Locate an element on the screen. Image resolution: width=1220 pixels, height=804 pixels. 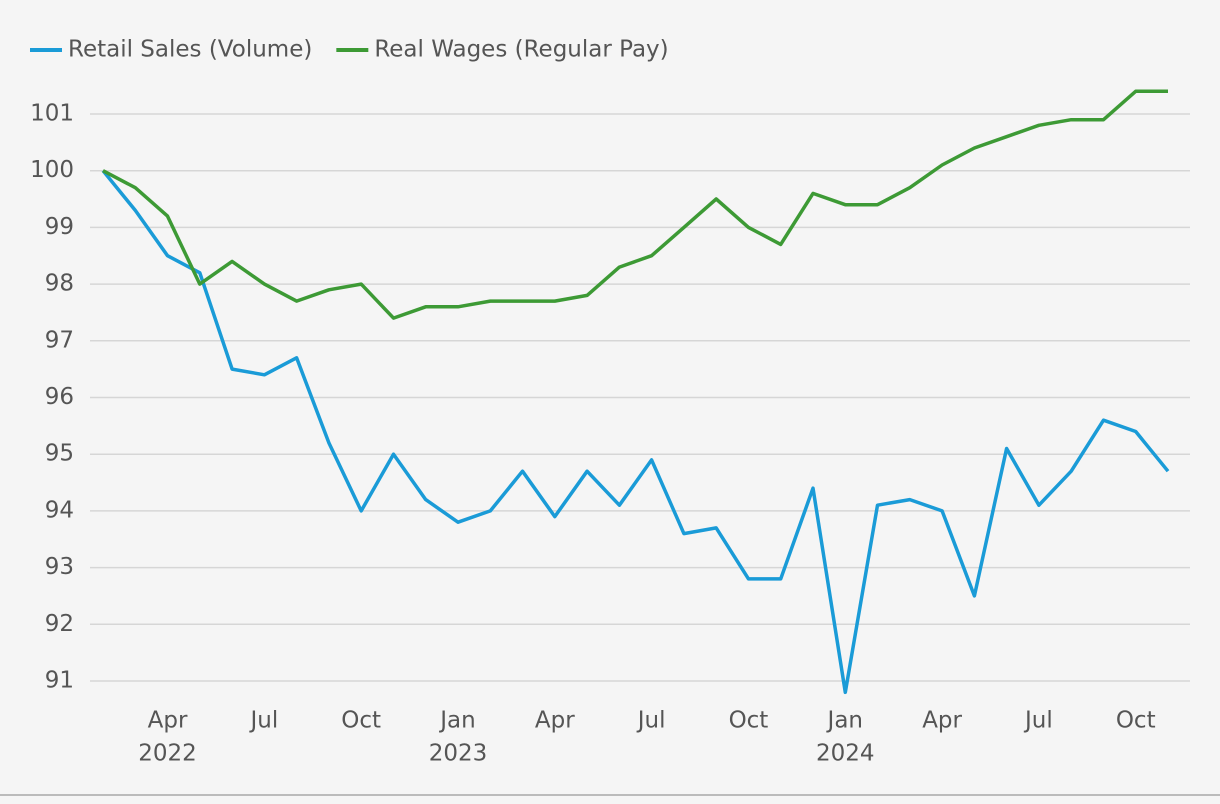
y-tick-label: 94 is located at coordinates (59, 510).